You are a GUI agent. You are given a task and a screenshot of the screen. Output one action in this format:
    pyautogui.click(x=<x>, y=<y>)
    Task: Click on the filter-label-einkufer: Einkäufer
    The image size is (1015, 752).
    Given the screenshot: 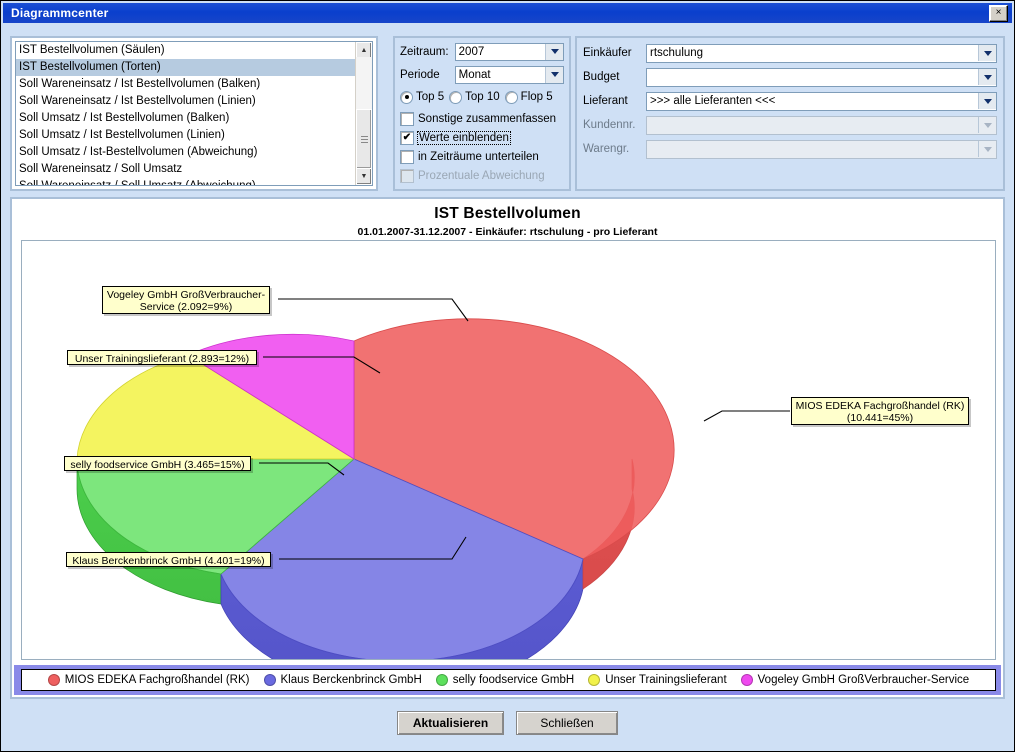 What is the action you would take?
    pyautogui.click(x=607, y=53)
    